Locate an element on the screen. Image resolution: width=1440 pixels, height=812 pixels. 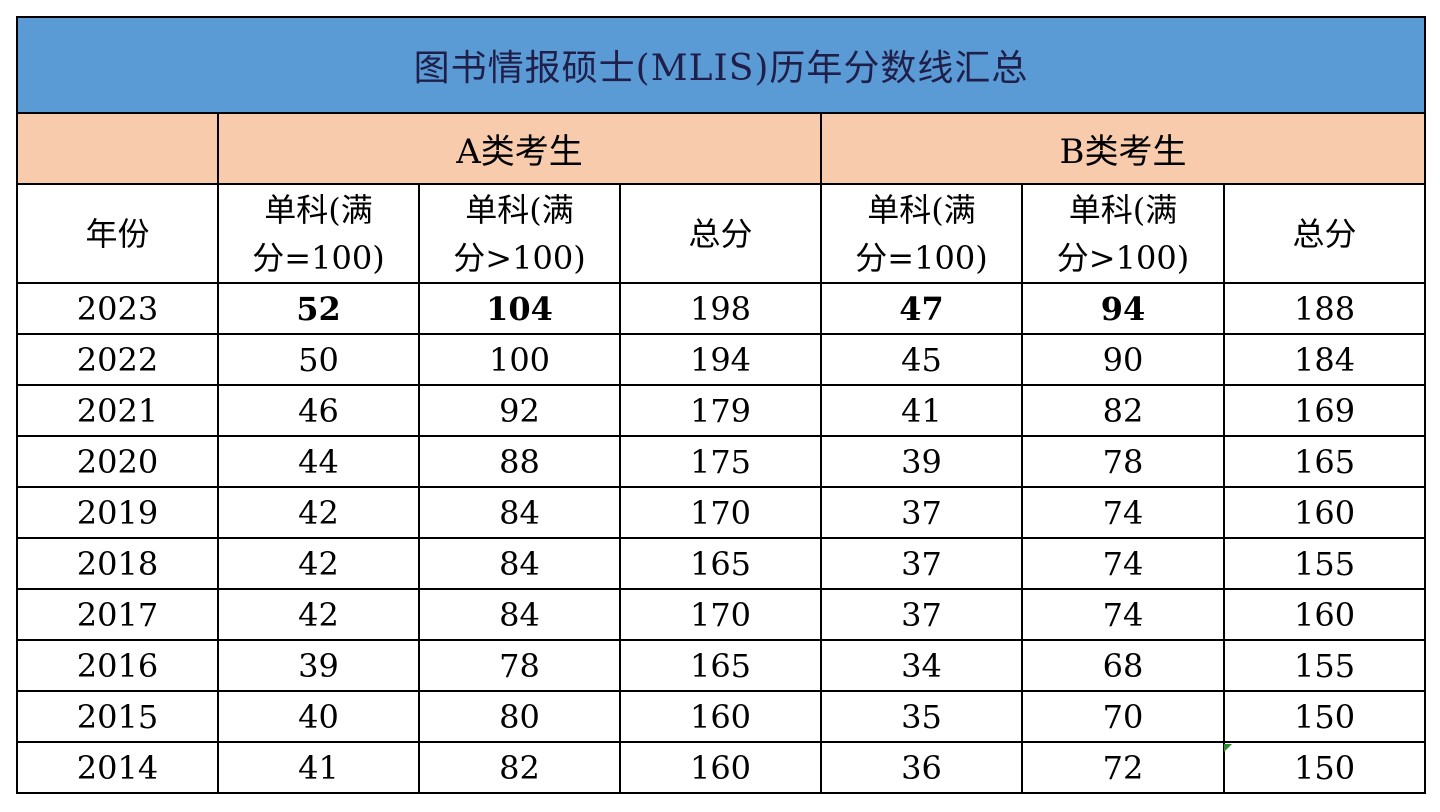
b-single-cell: 34 is located at coordinates (921, 665).